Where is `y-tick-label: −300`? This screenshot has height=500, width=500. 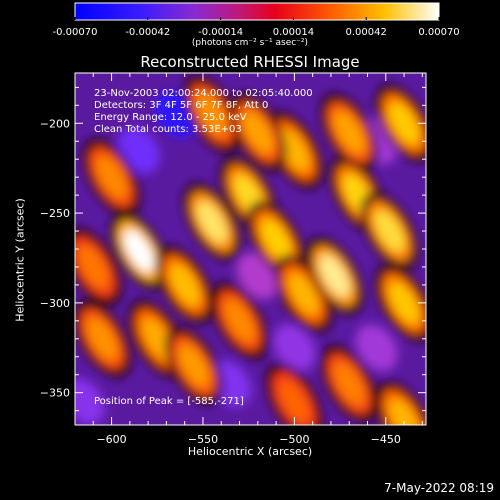 y-tick-label: −300 is located at coordinates (55, 303).